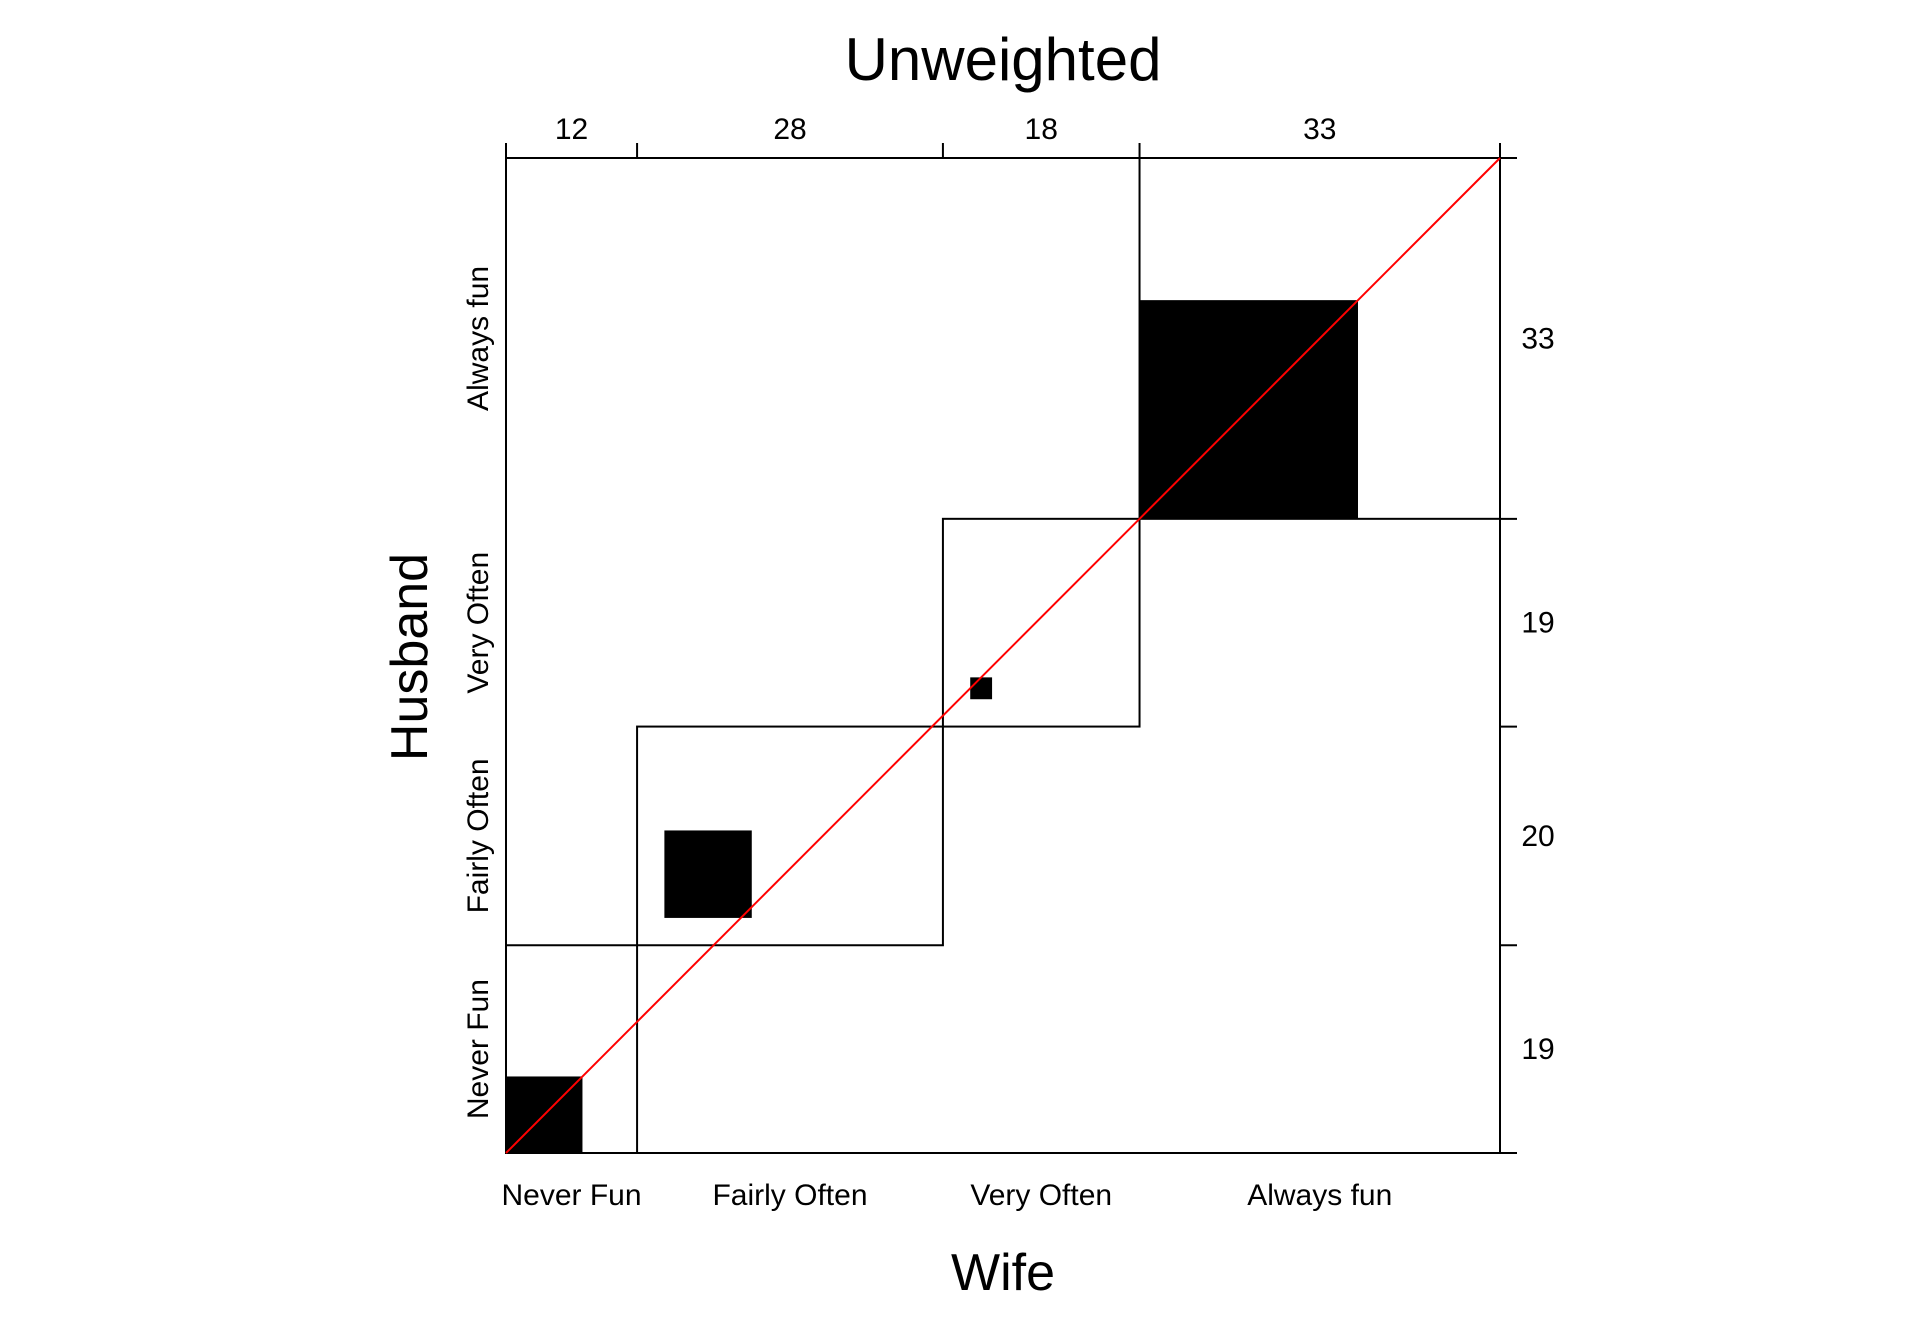 Image resolution: width=1920 pixels, height=1344 pixels. What do you see at coordinates (1537, 836) in the screenshot?
I see `row-total-label: 20` at bounding box center [1537, 836].